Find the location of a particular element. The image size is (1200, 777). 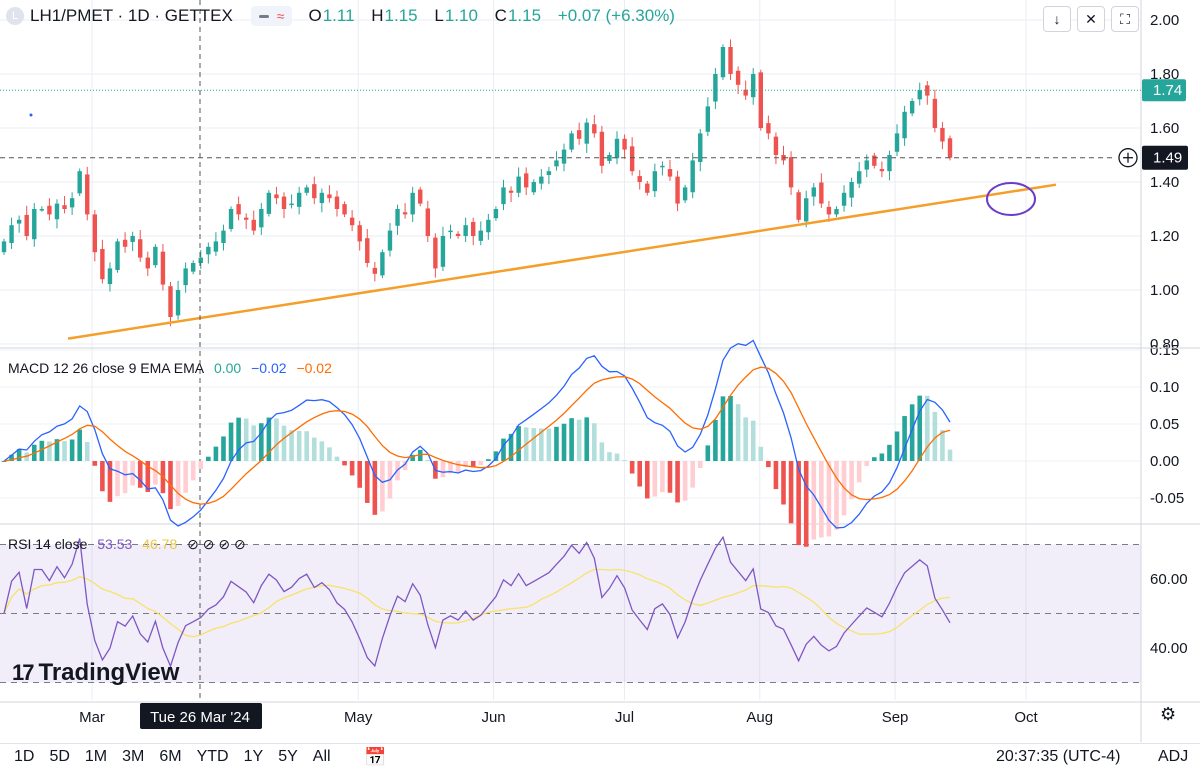

range-6m: 6M is located at coordinates (170, 756).